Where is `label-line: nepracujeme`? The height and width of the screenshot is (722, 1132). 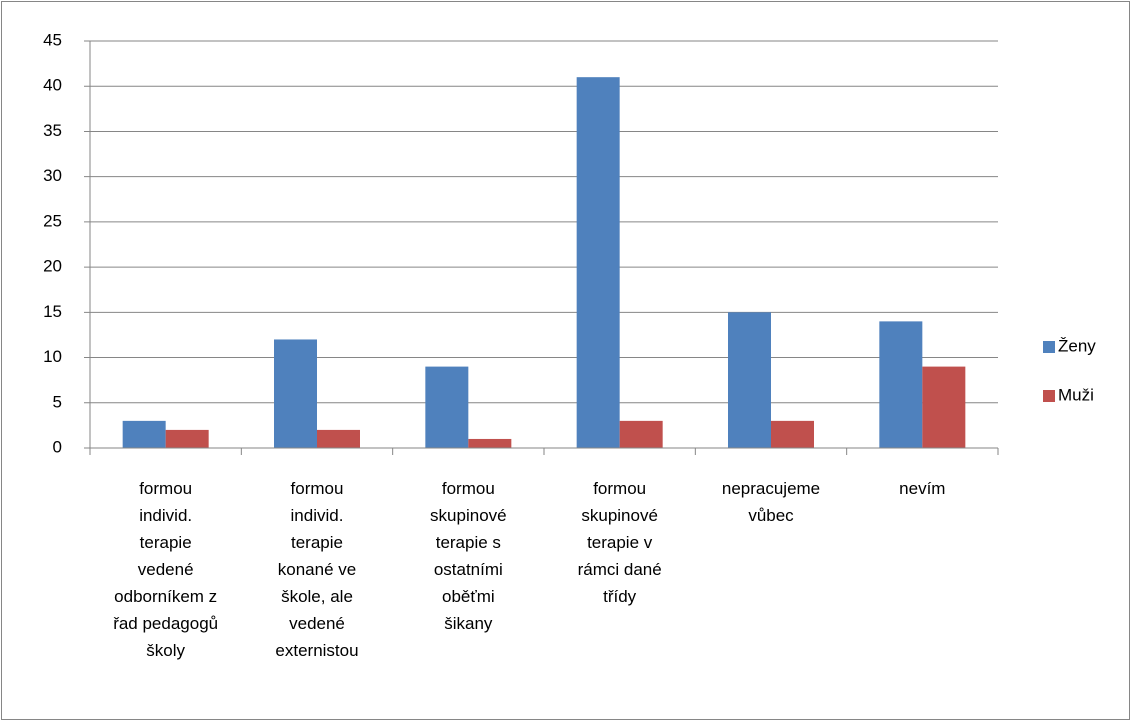 label-line: nepracujeme is located at coordinates (771, 488).